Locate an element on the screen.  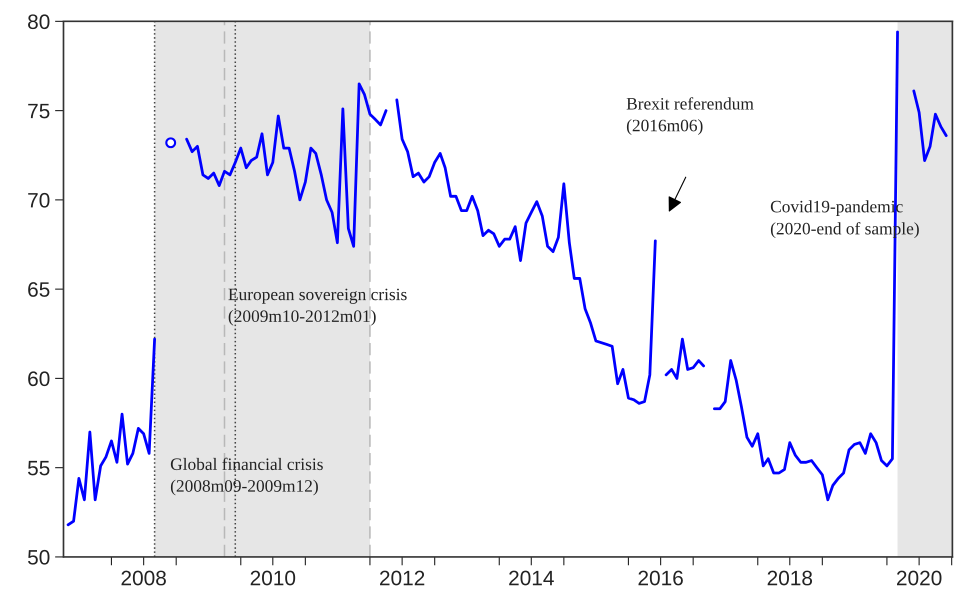
annotation: Brexit referendum (2016m06) is located at coordinates (690, 116).